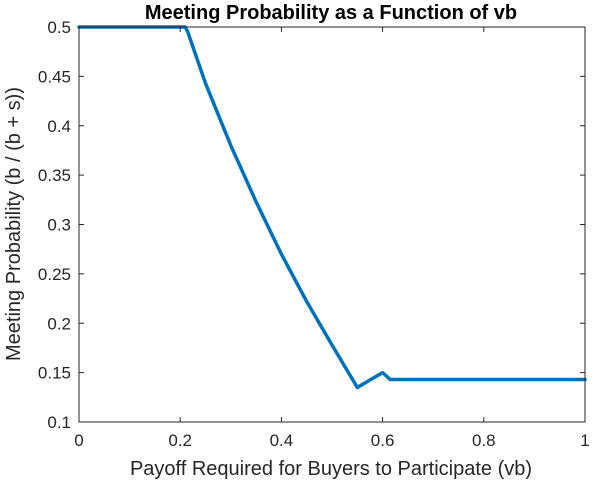 The height and width of the screenshot is (484, 593). Describe the element at coordinates (59, 225) in the screenshot. I see `y-tick-label: 0.3` at that location.